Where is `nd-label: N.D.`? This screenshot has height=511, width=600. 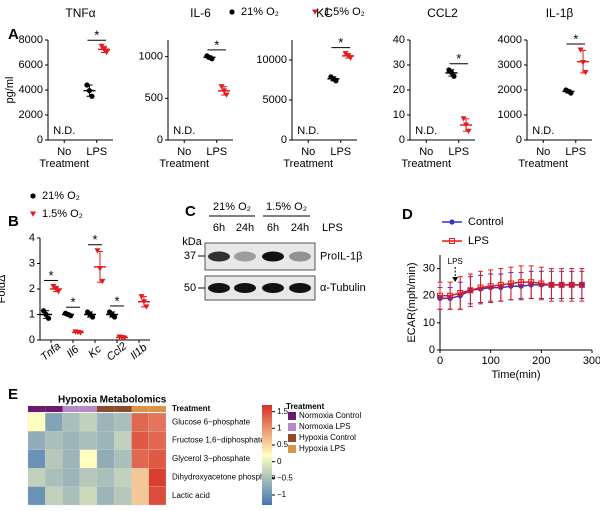 nd-label: N.D. is located at coordinates (184, 131).